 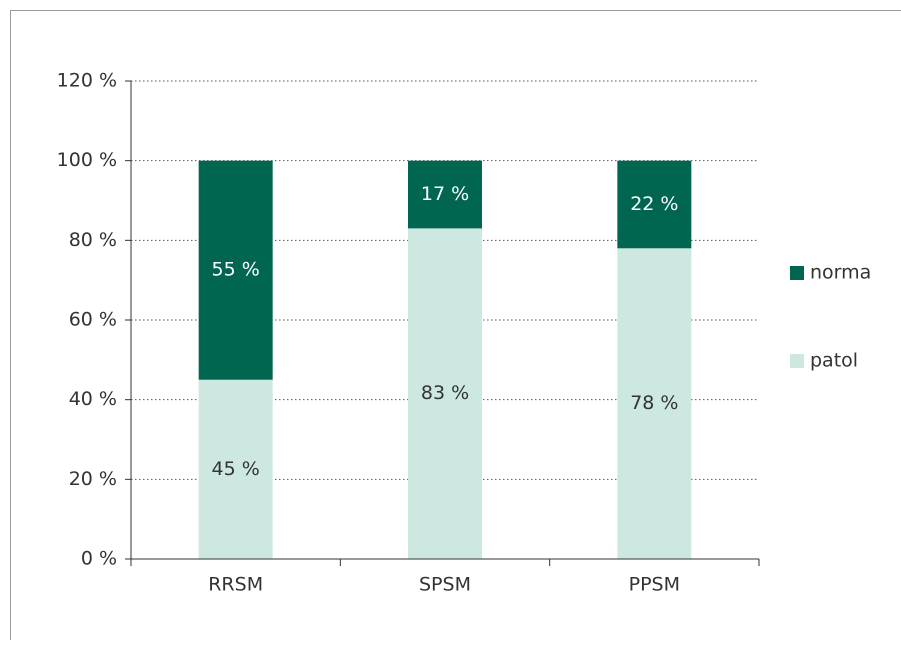 I want to click on y-tick-label: 0 %, so click(x=99, y=559).